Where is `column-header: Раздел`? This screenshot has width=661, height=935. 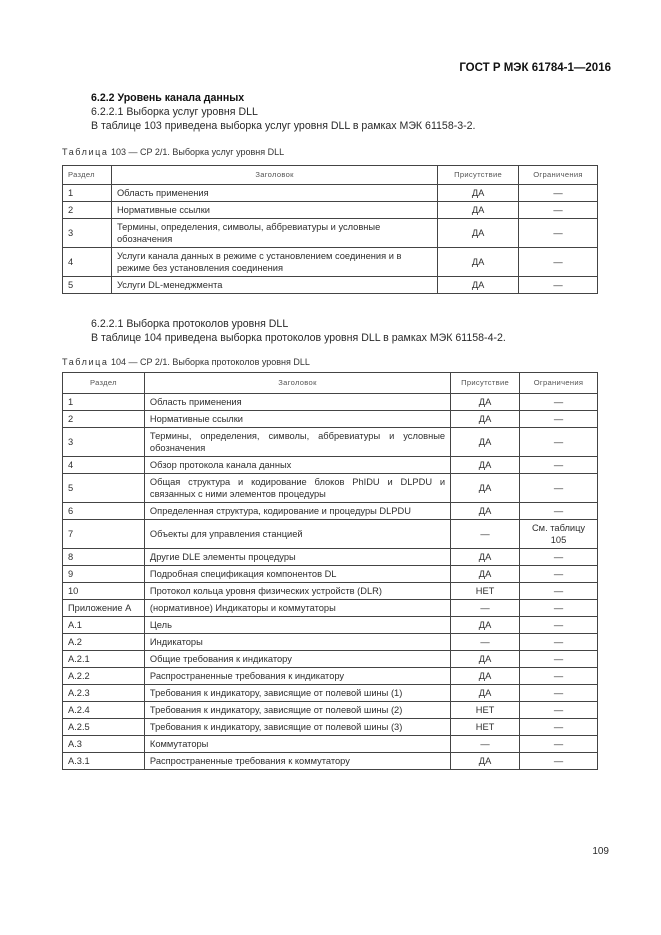 column-header: Раздел is located at coordinates (87, 175).